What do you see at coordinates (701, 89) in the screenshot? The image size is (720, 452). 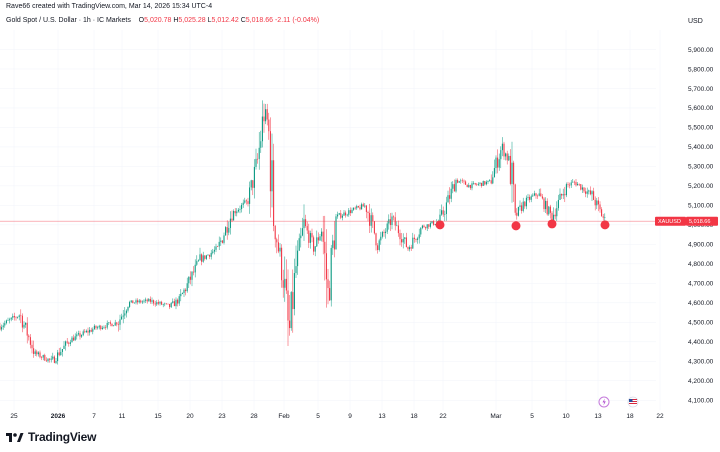 I see `price-tick-label: 5,700.00` at bounding box center [701, 89].